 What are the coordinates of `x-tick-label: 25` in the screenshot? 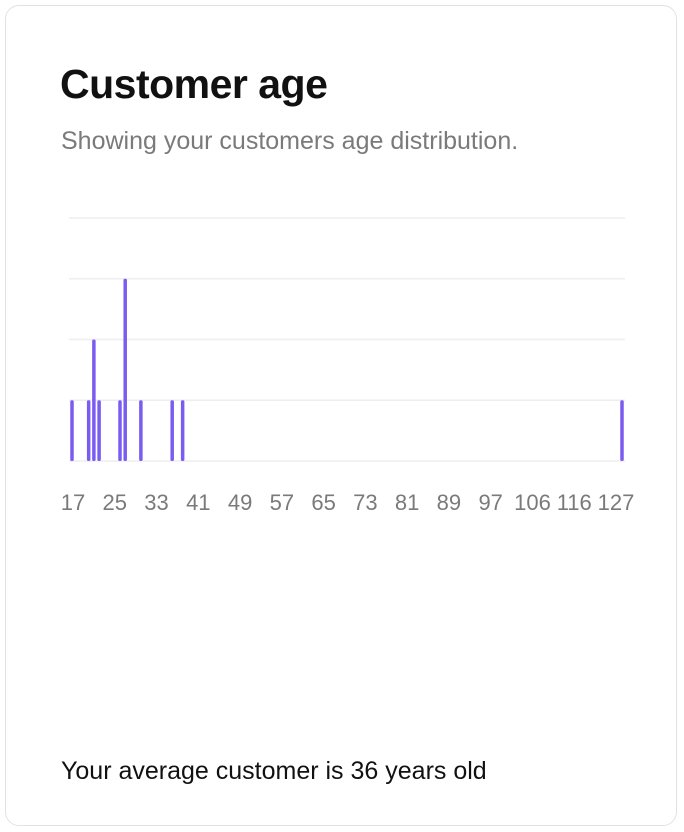 It's located at (115, 502).